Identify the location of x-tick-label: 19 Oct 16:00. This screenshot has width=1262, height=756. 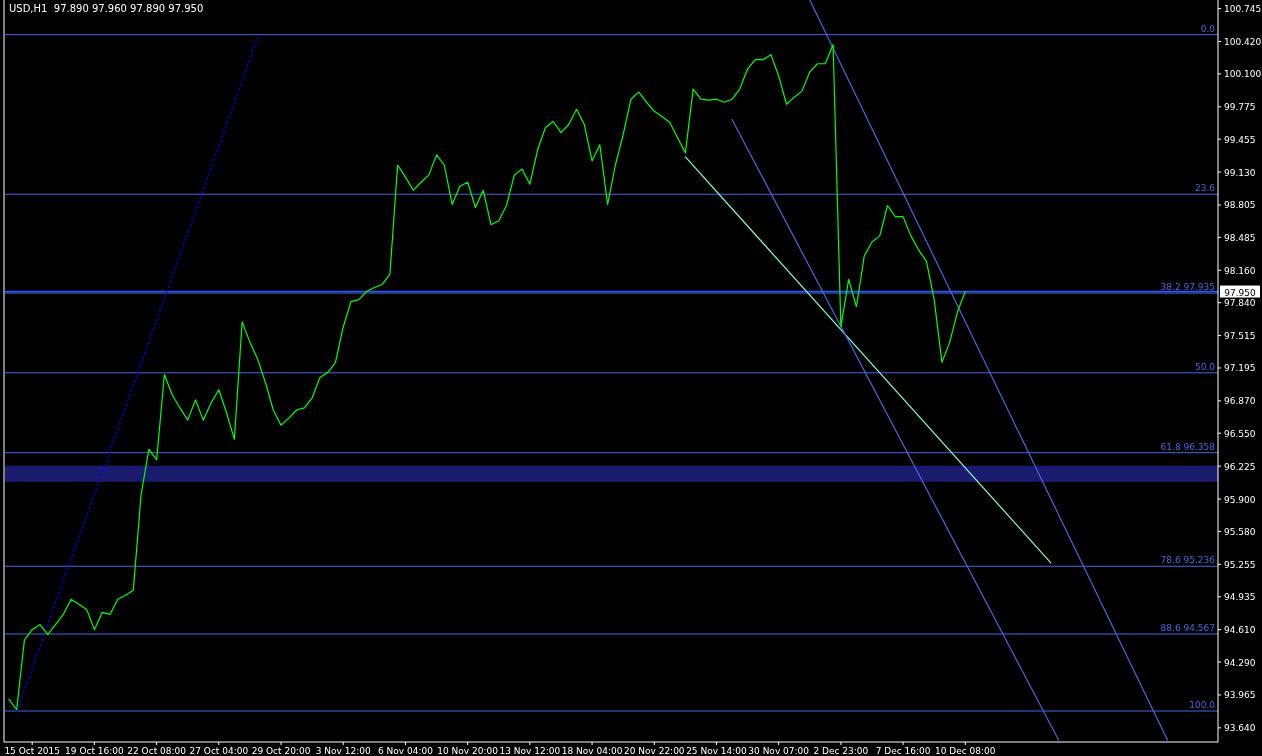
(95, 751).